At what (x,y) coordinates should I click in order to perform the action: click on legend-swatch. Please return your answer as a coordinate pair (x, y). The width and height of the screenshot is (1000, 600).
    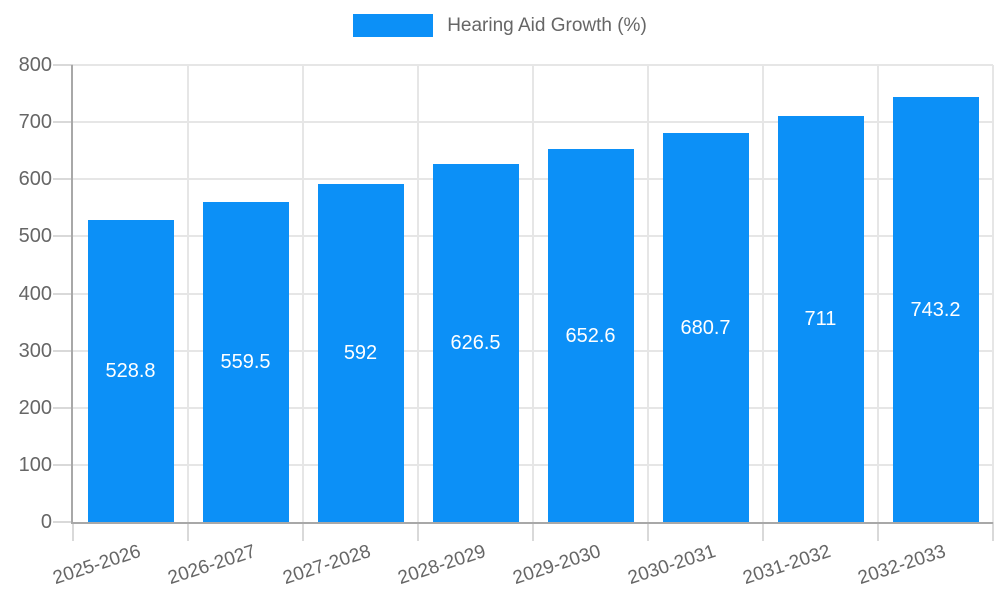
    Looking at the image, I should click on (393, 25).